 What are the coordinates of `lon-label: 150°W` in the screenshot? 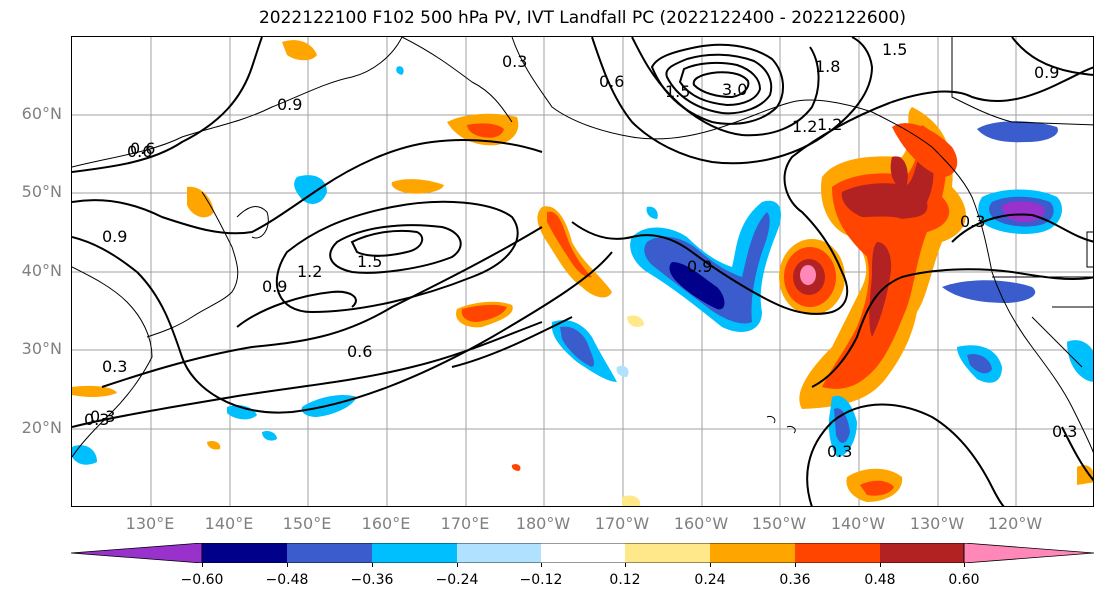 It's located at (779, 523).